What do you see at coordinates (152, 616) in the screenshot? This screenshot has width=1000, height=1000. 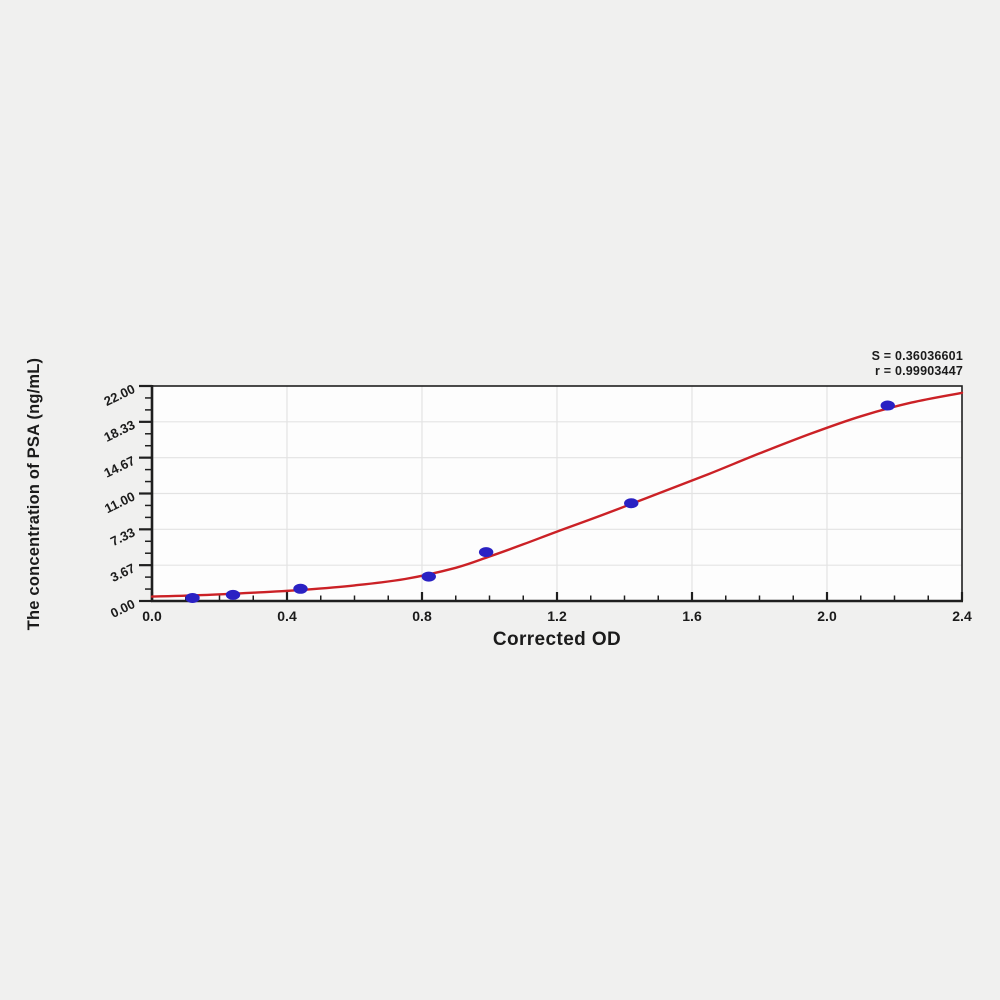 I see `x-tick-label: 0.0` at bounding box center [152, 616].